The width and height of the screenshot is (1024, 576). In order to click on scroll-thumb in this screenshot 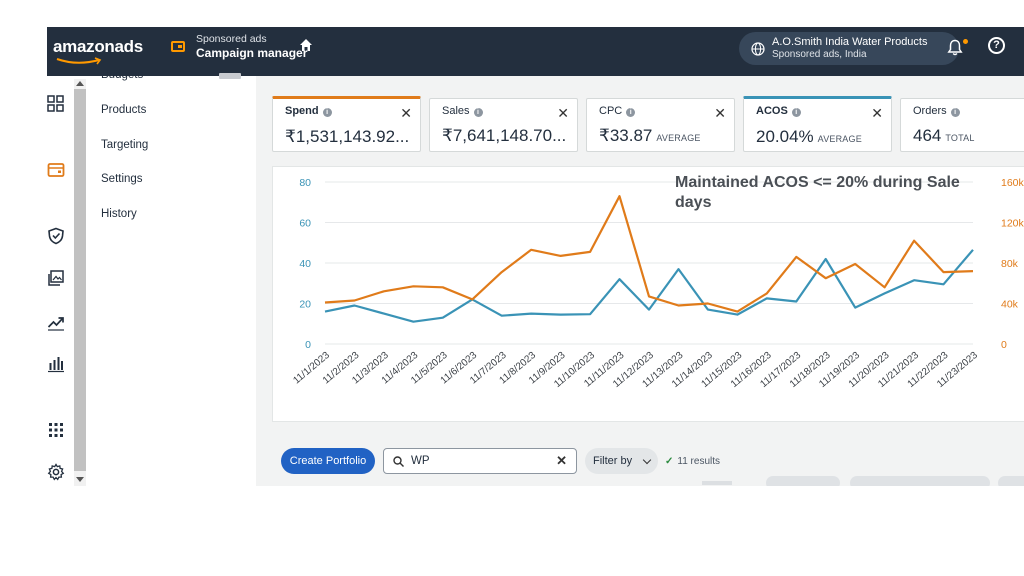, I will do `click(80, 280)`.